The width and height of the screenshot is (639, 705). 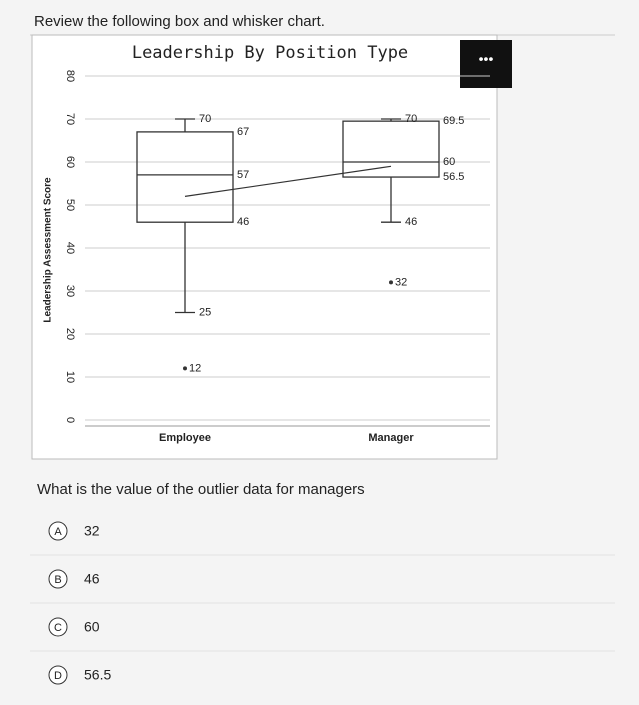 What do you see at coordinates (243, 132) in the screenshot?
I see `value-label: 67` at bounding box center [243, 132].